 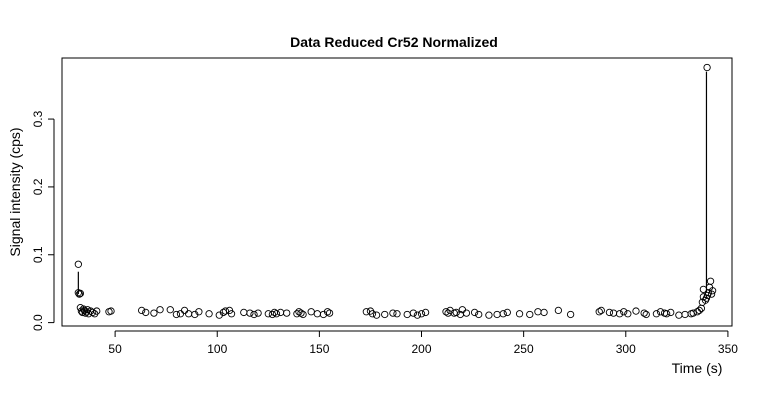 What do you see at coordinates (421, 349) in the screenshot?
I see `x-tick-label: 200` at bounding box center [421, 349].